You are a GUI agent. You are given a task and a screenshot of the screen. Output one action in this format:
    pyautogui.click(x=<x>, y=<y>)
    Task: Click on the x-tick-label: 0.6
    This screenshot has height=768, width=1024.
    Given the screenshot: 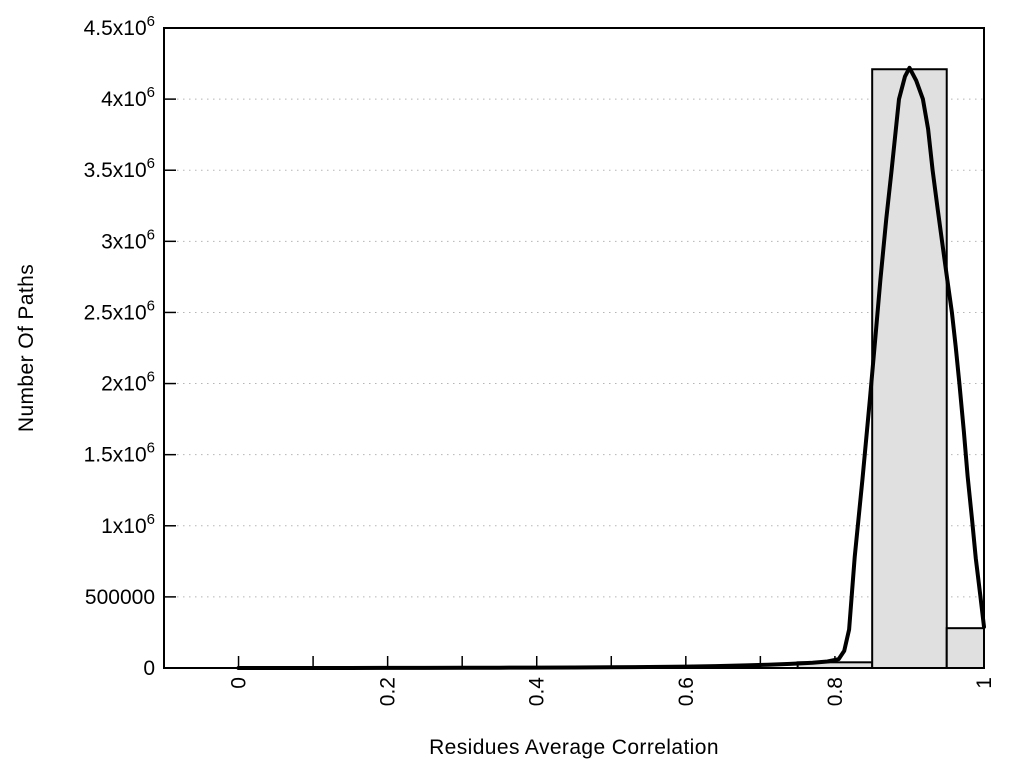 What is the action you would take?
    pyautogui.click(x=686, y=691)
    